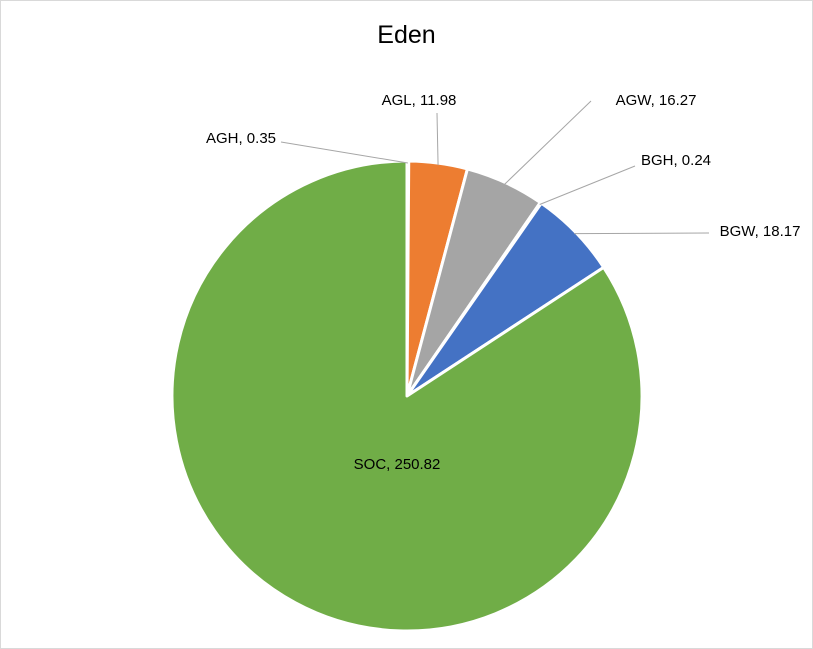 This screenshot has width=813, height=649. Describe the element at coordinates (344, 152) in the screenshot. I see `leader-line-agh` at that location.